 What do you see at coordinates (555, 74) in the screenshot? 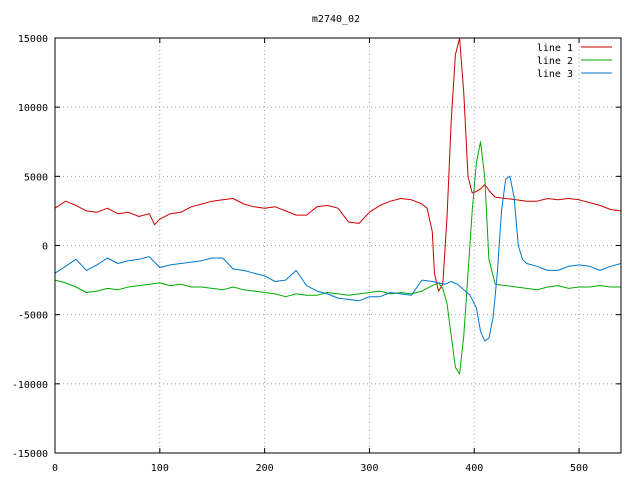
I see `legend-label: line 3` at bounding box center [555, 74].